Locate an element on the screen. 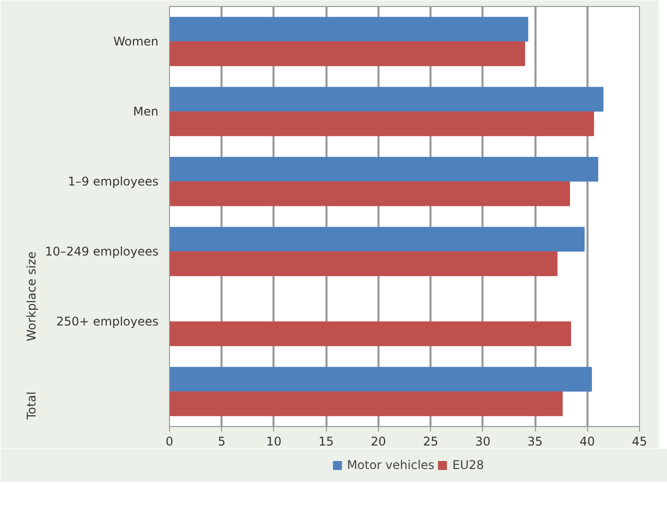  legend-label: EU28 is located at coordinates (468, 465).